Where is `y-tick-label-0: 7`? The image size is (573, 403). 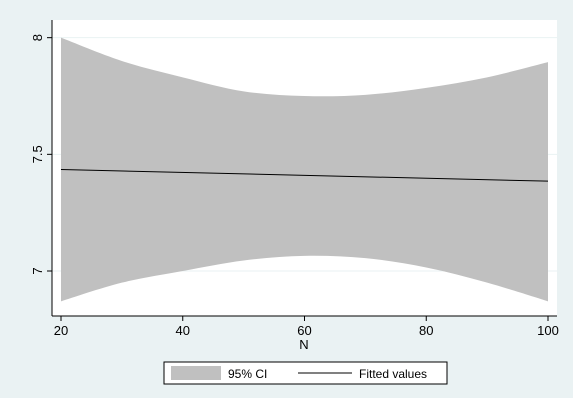 y-tick-label-0: 7 is located at coordinates (37, 270).